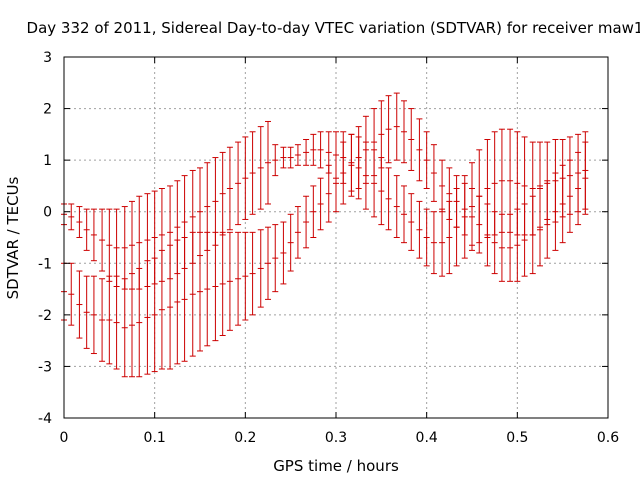 The width and height of the screenshot is (640, 480). Describe the element at coordinates (64, 438) in the screenshot. I see `x-tick-label: 0` at that location.